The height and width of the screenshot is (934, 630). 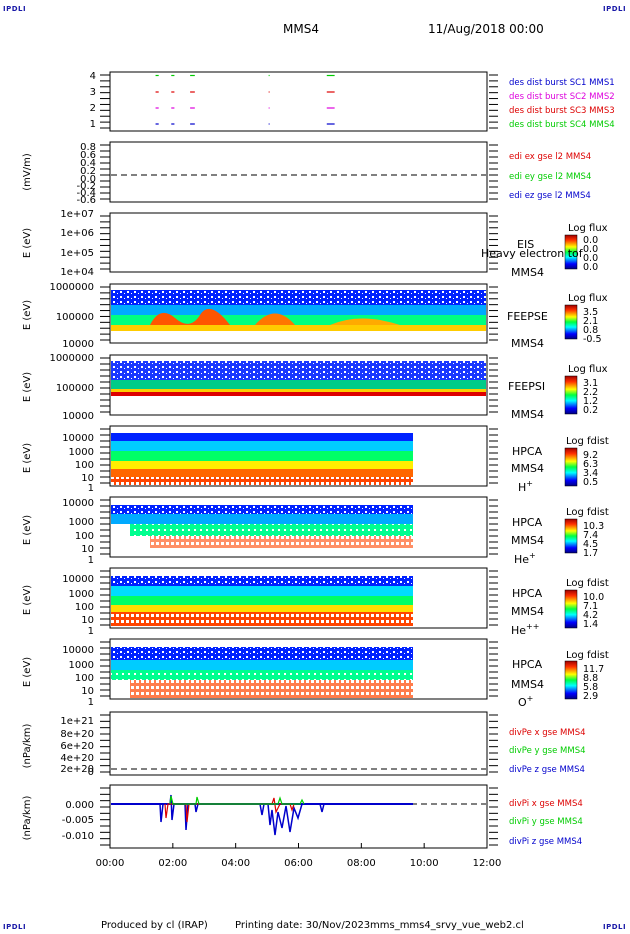 What do you see at coordinates (588, 298) in the screenshot?
I see `feepse-cbar-title: Log flux` at bounding box center [588, 298].